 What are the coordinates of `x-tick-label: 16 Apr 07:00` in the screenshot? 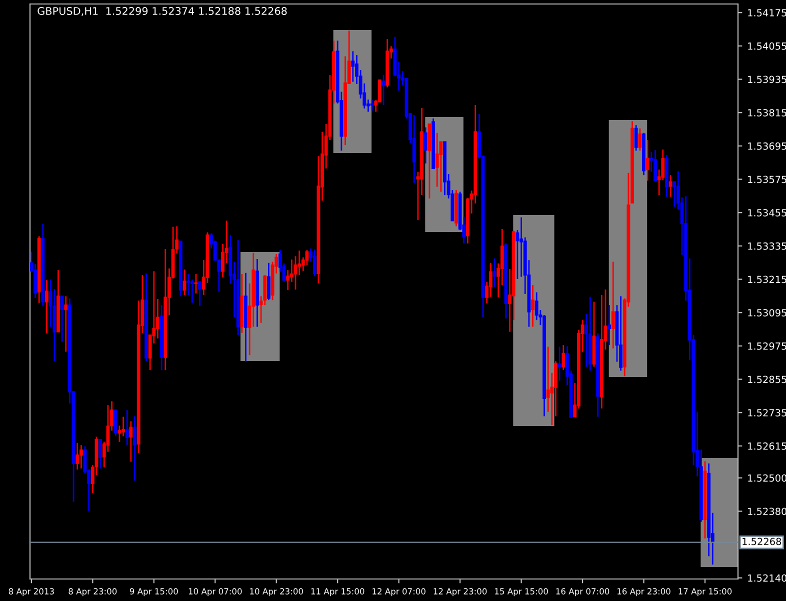 It's located at (583, 592).